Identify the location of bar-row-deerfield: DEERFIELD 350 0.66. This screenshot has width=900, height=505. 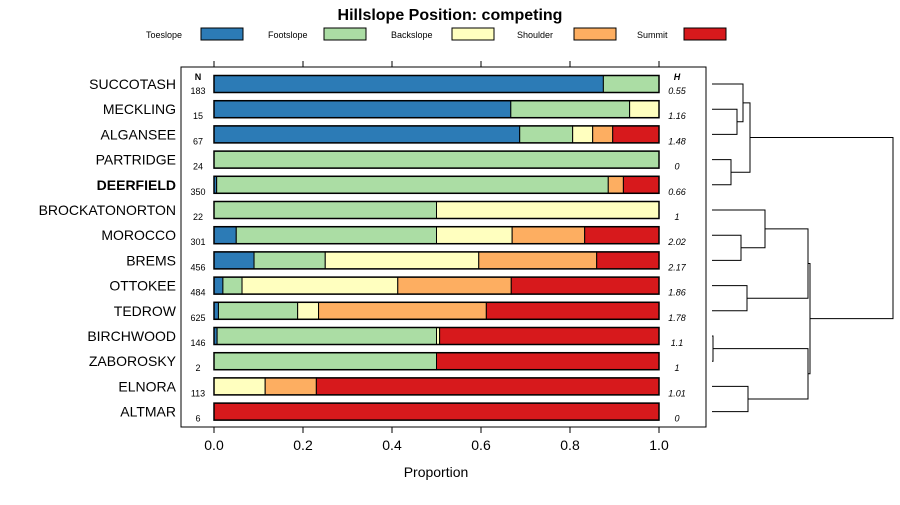
(391, 186).